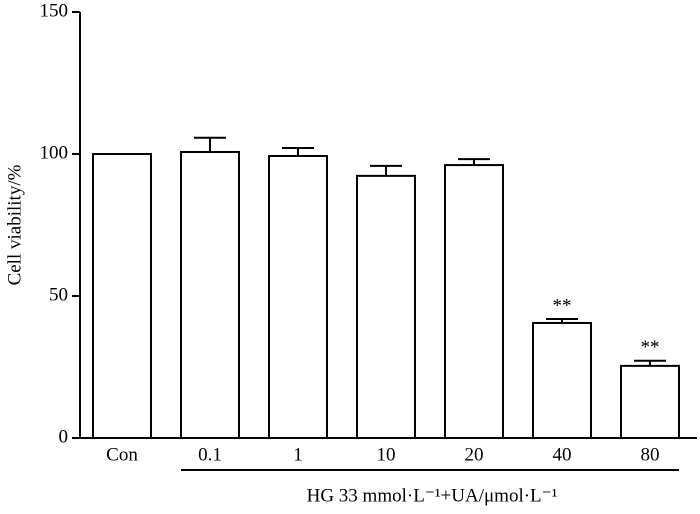 This screenshot has height=514, width=700. I want to click on x-axis-label: HG 33 mmol·L⁻¹+UA/μmol·L⁻¹, so click(432, 495).